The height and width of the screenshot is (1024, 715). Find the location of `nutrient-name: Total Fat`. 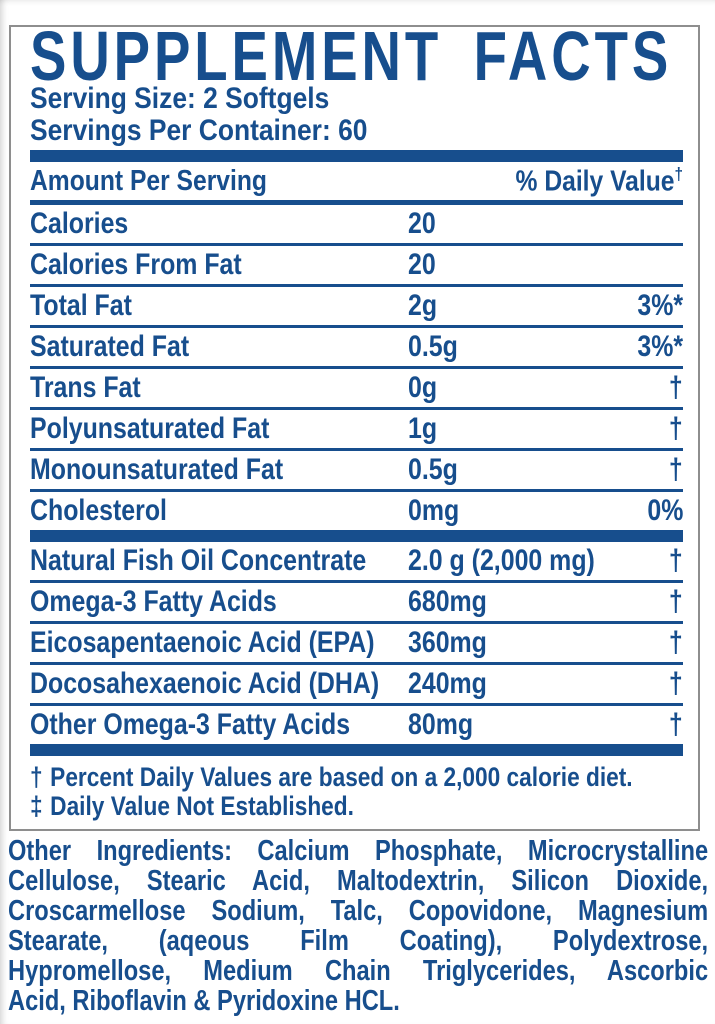

nutrient-name: Total Fat is located at coordinates (81, 305).